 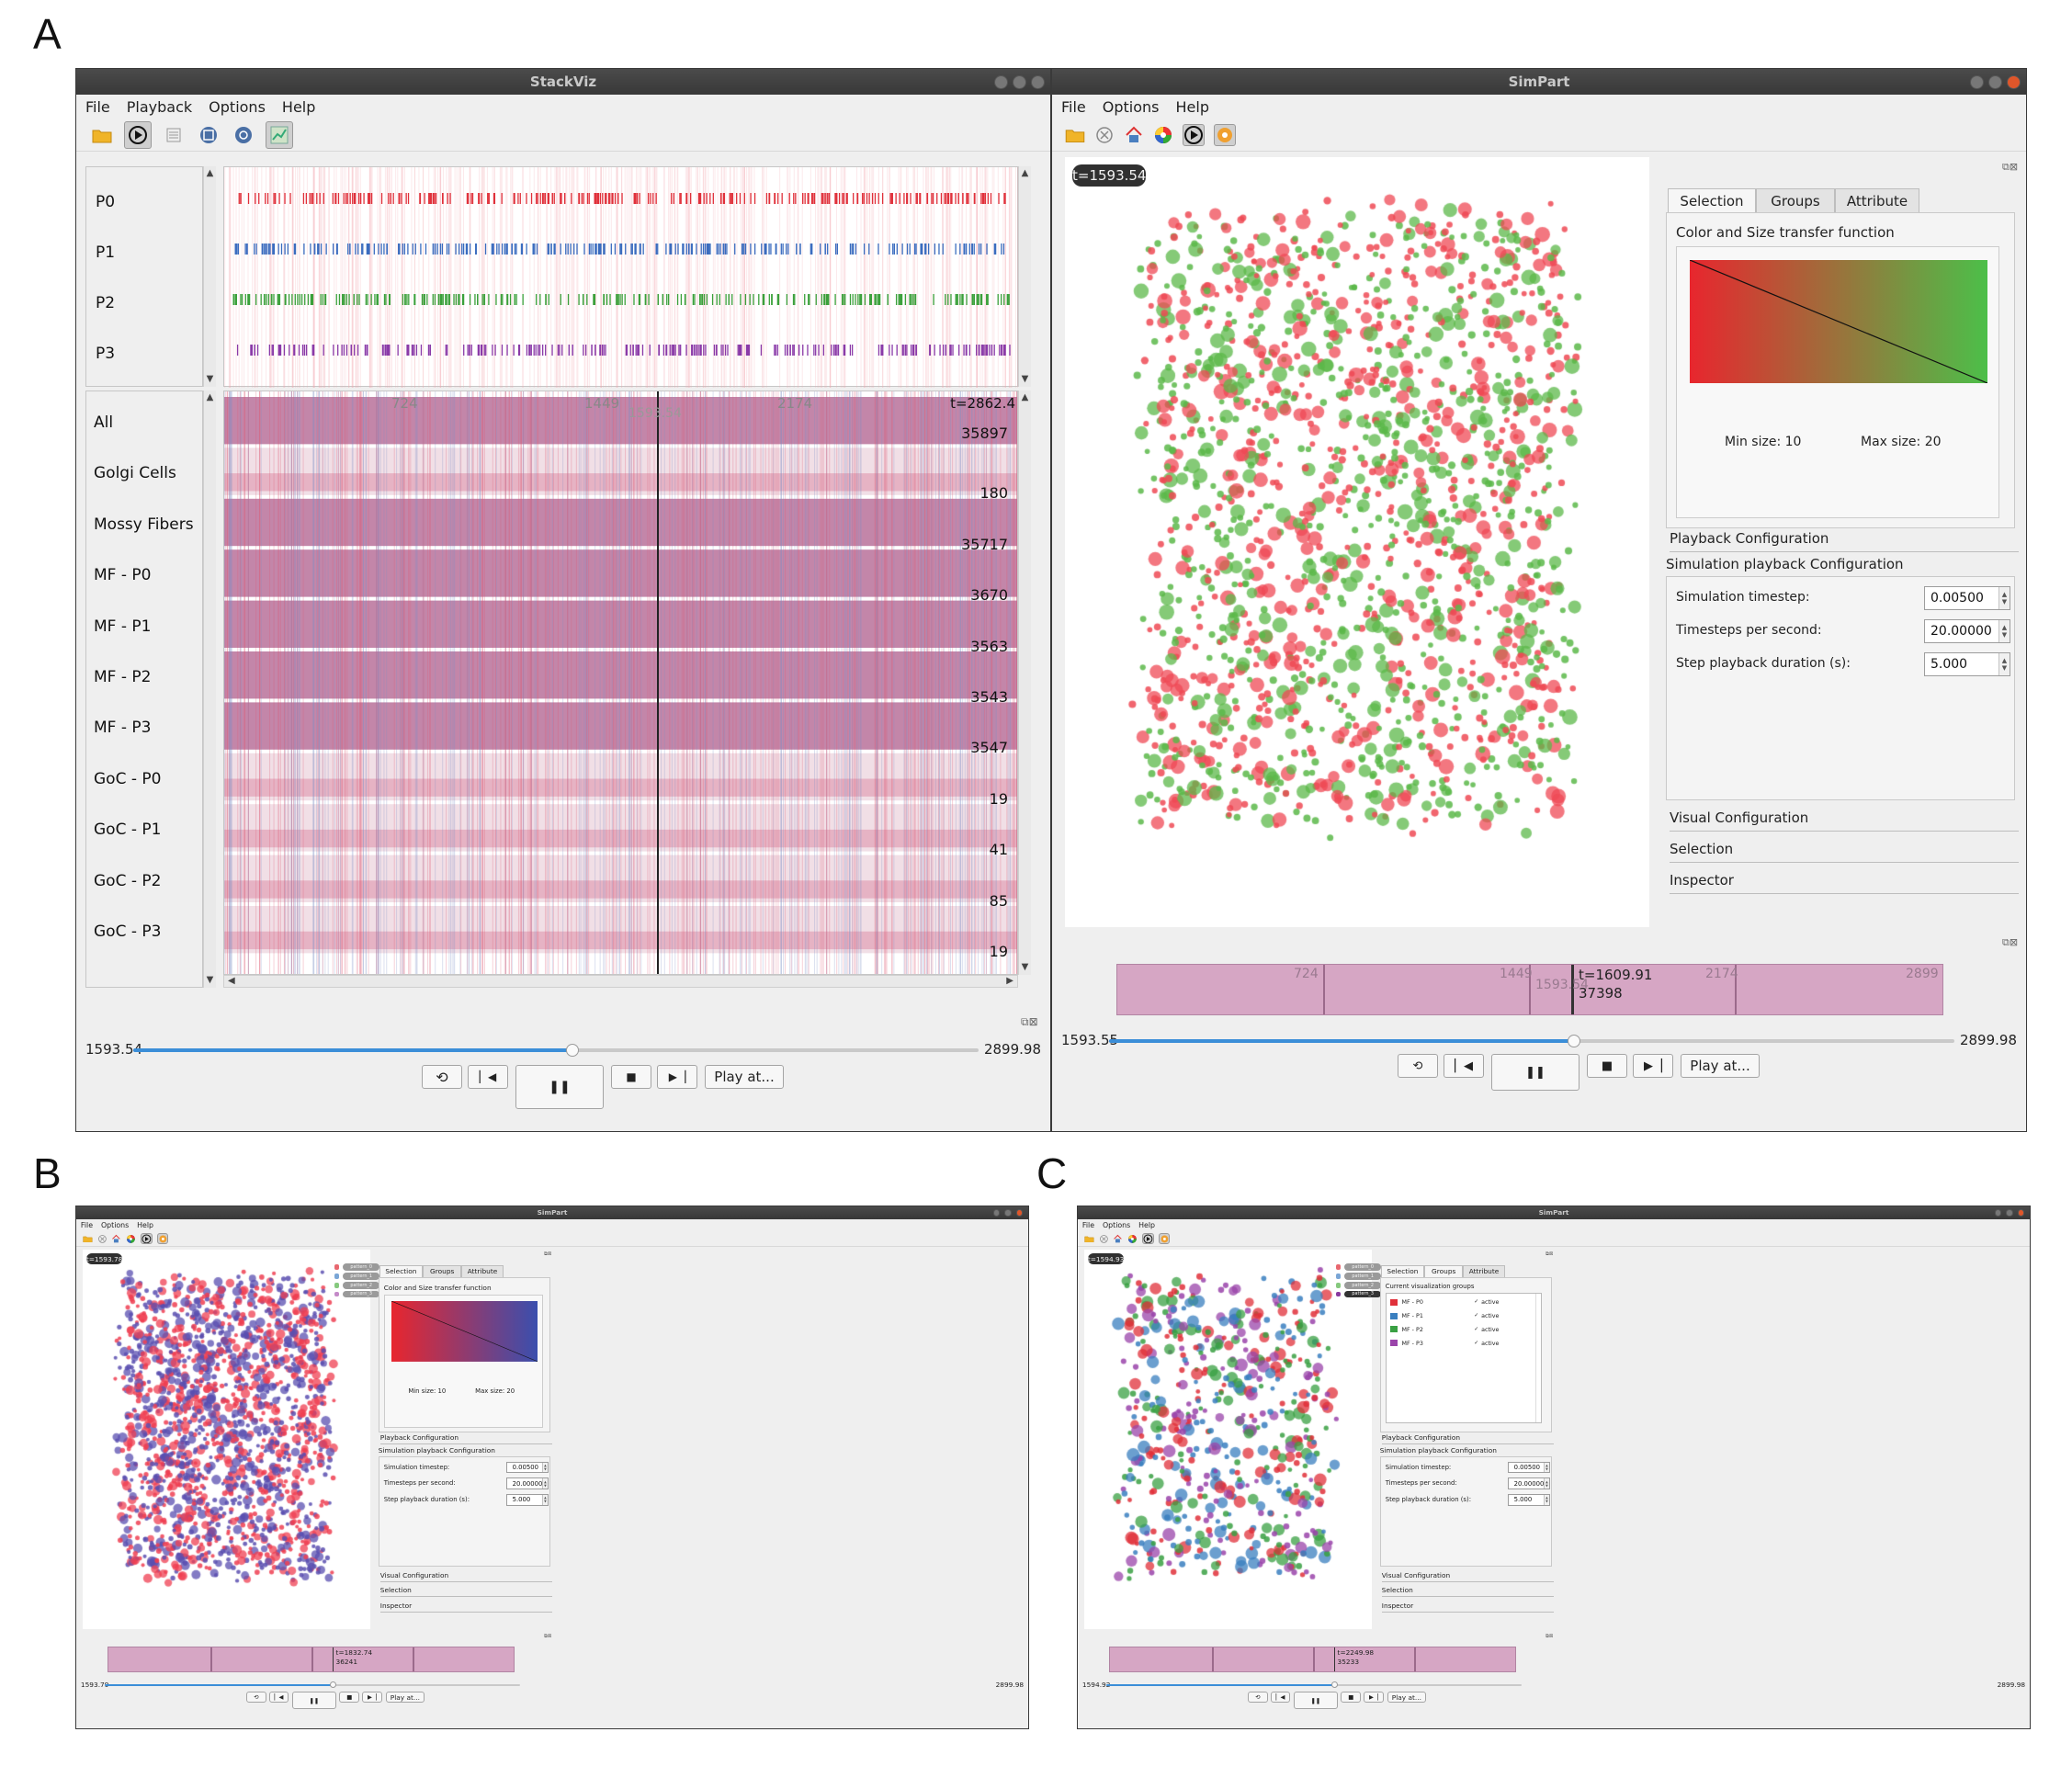 I want to click on timeline-overview: t=2249.98 35233, so click(x=1313, y=1659).